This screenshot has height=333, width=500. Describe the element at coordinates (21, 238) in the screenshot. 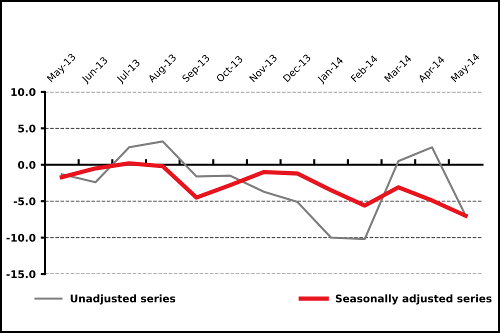

I see `y-tick-label: -10.0` at that location.